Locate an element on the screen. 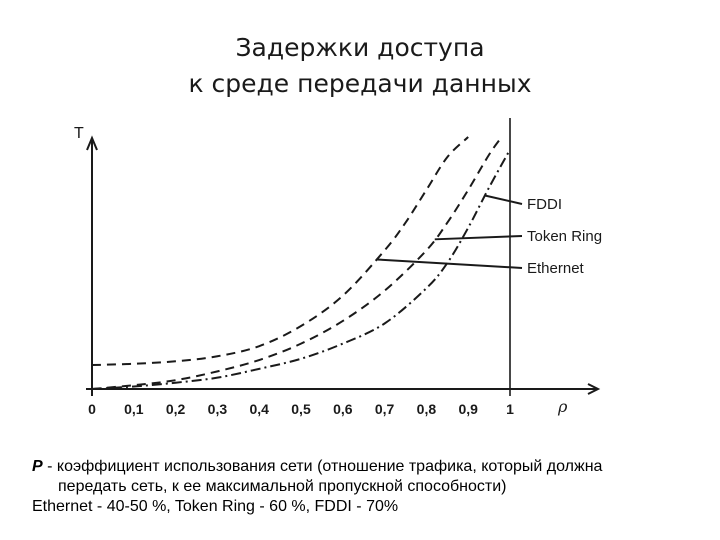 The image size is (720, 540). chart-legend: FDDI Token Ring Ethernet is located at coordinates (489, 235).